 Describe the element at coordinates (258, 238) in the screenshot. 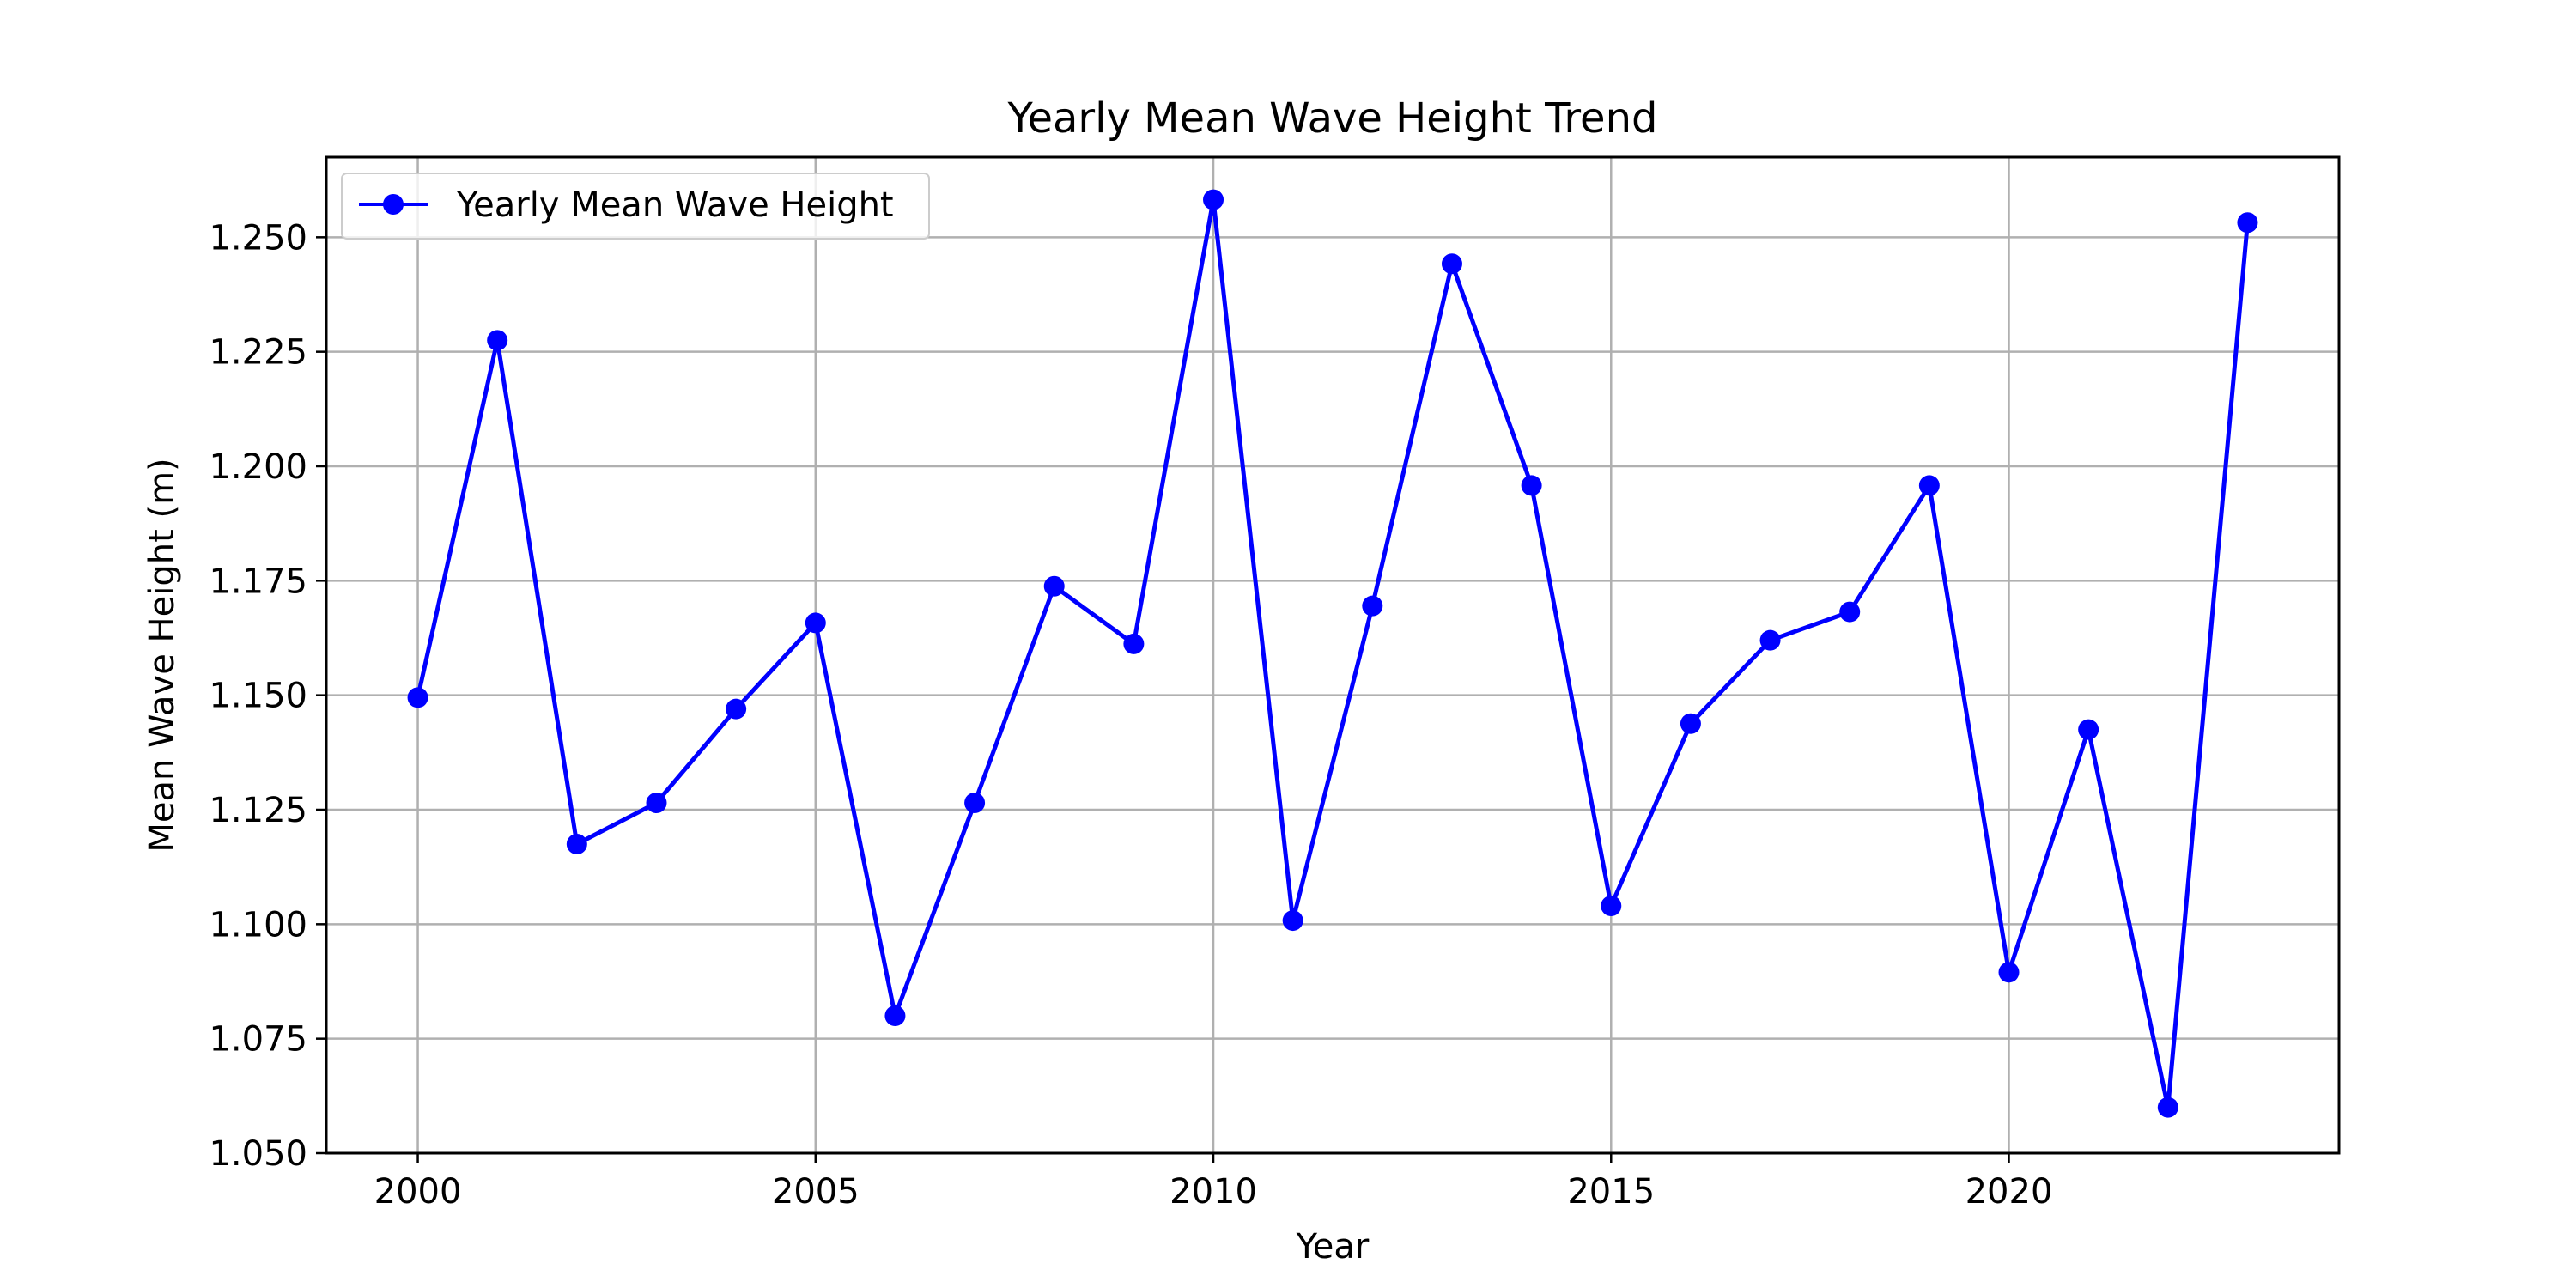

I see `y-tick-label: 1.250` at that location.